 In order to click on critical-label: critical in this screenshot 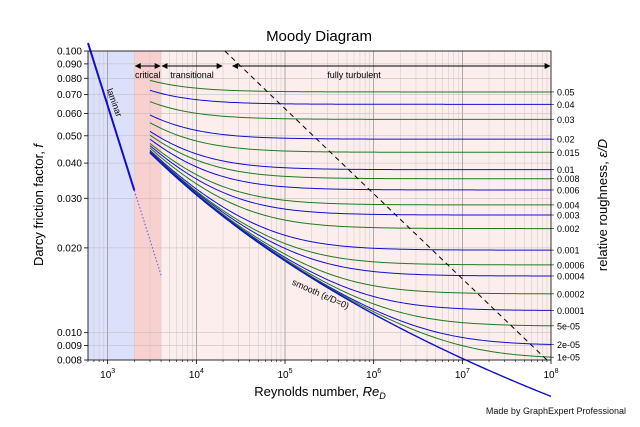, I will do `click(148, 75)`.